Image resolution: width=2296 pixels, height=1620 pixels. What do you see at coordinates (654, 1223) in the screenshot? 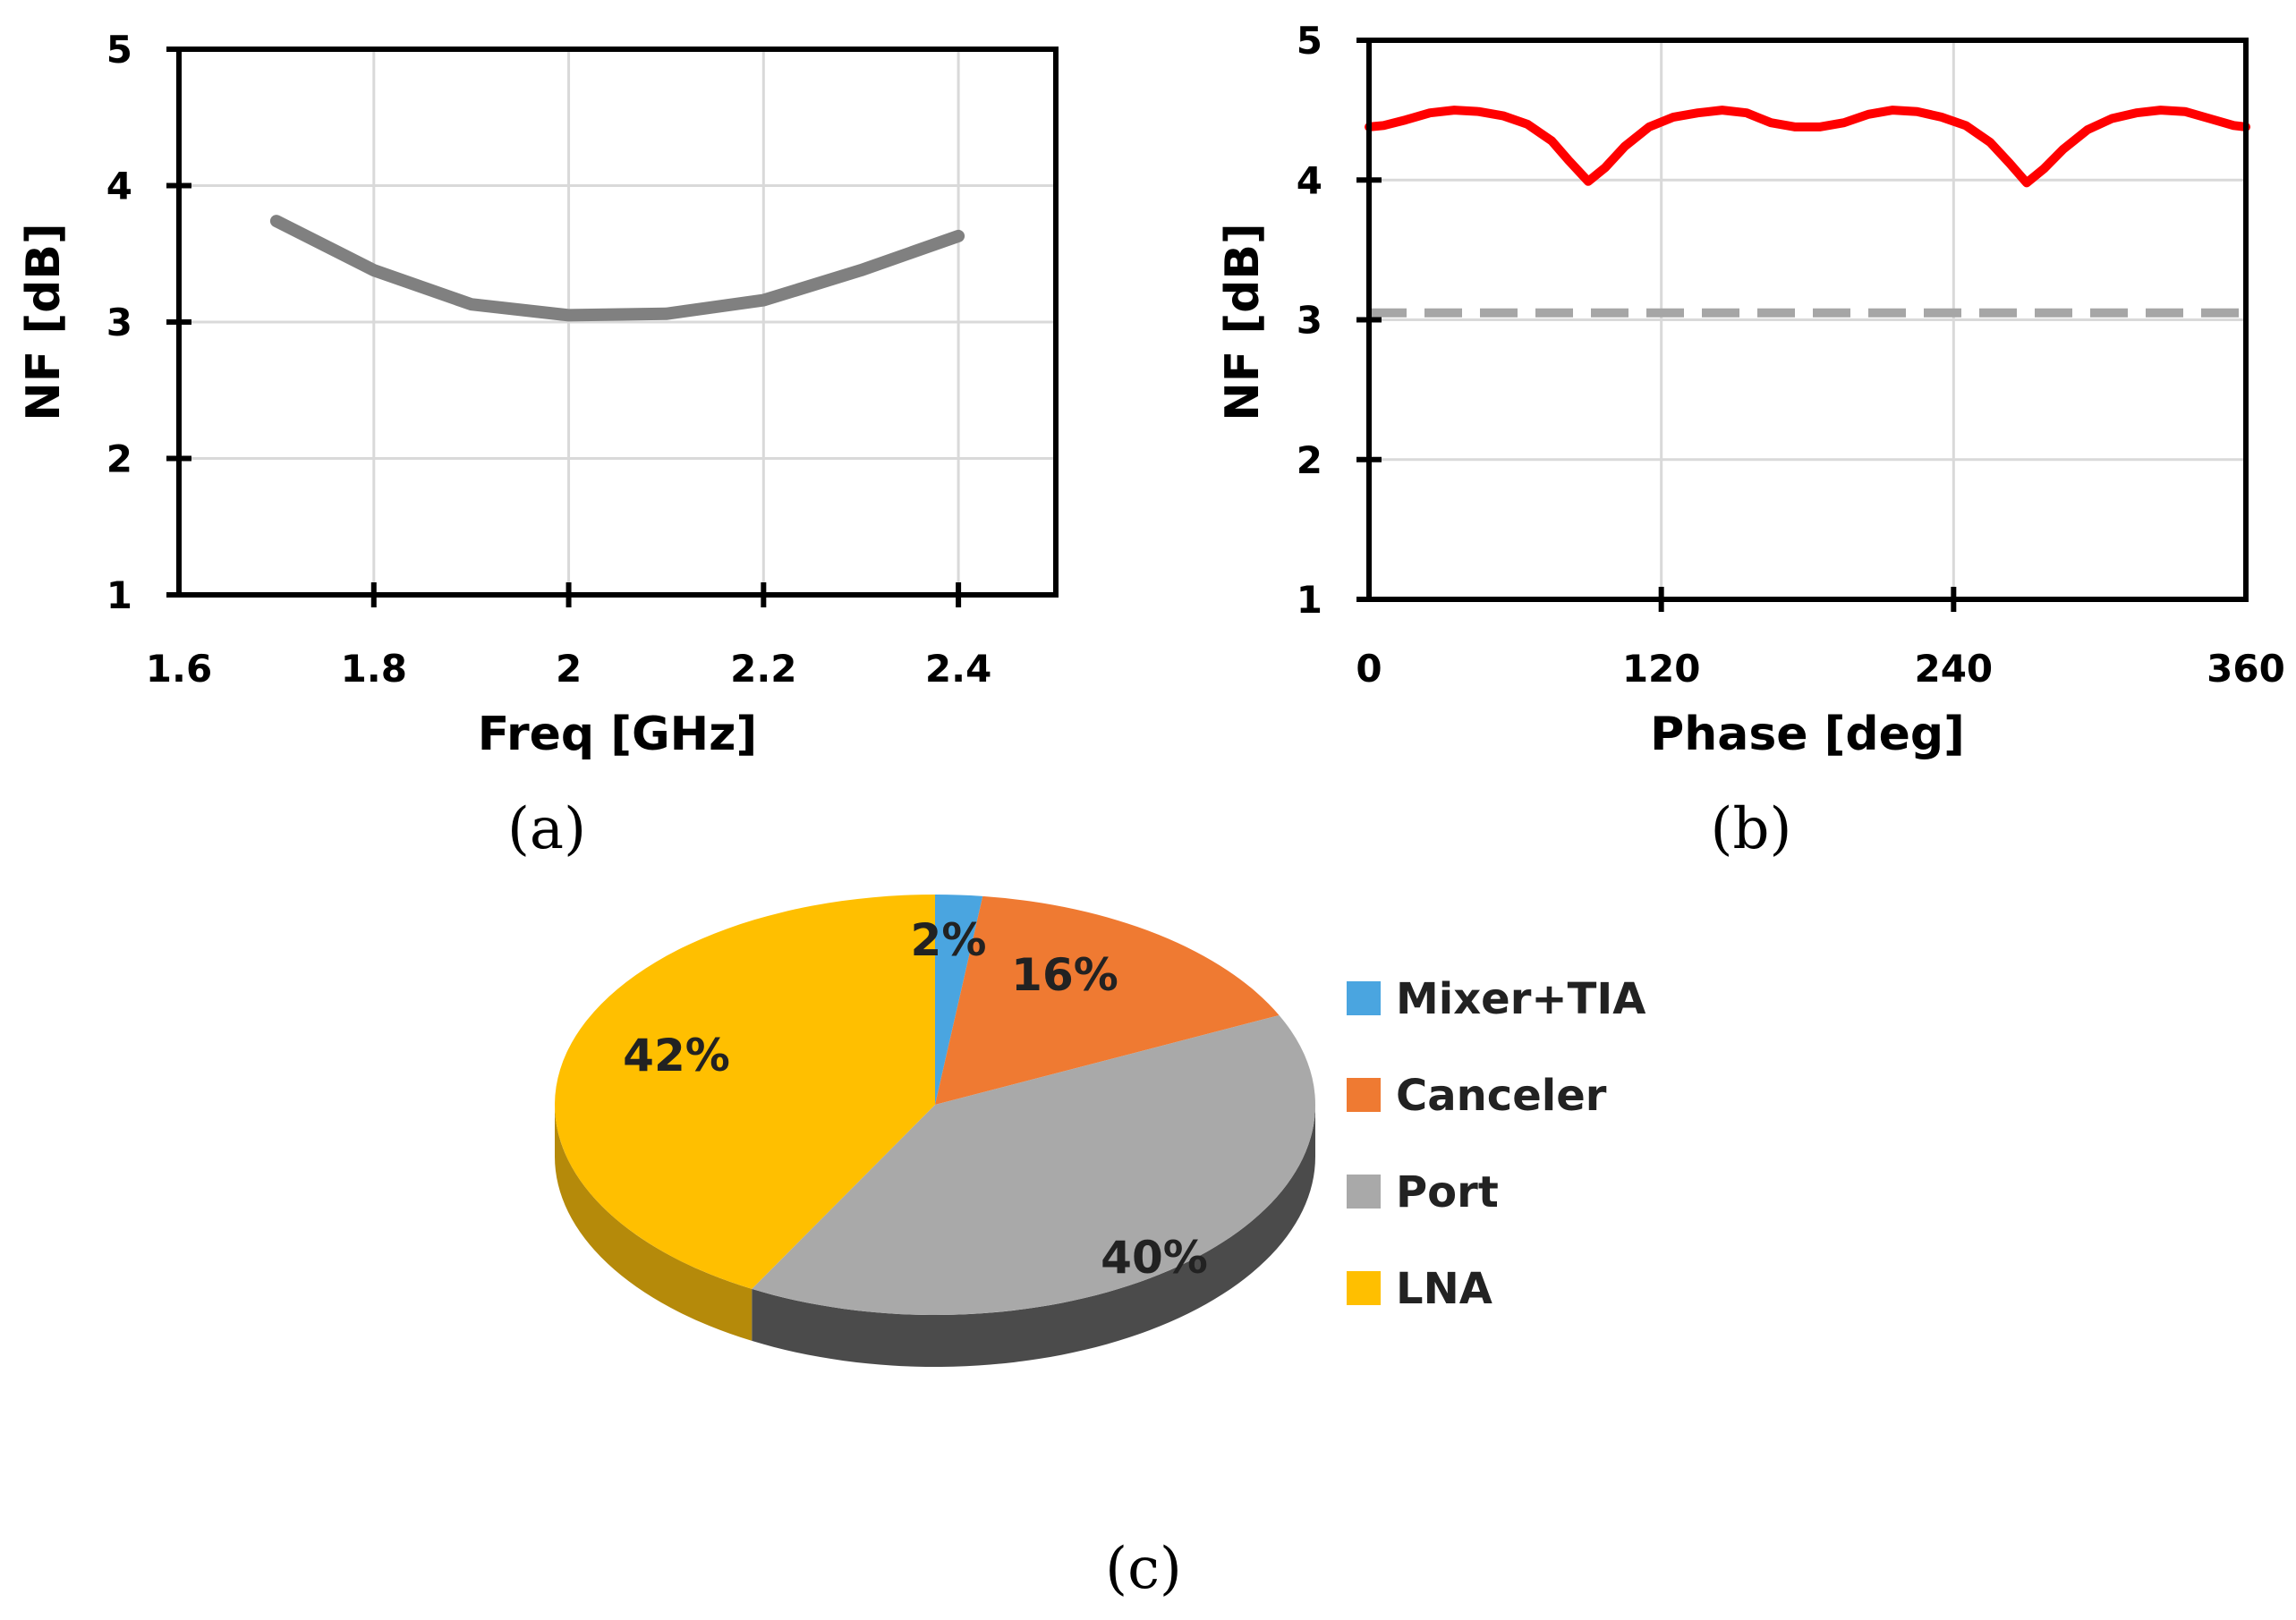
I see `pie-side-lna` at bounding box center [654, 1223].